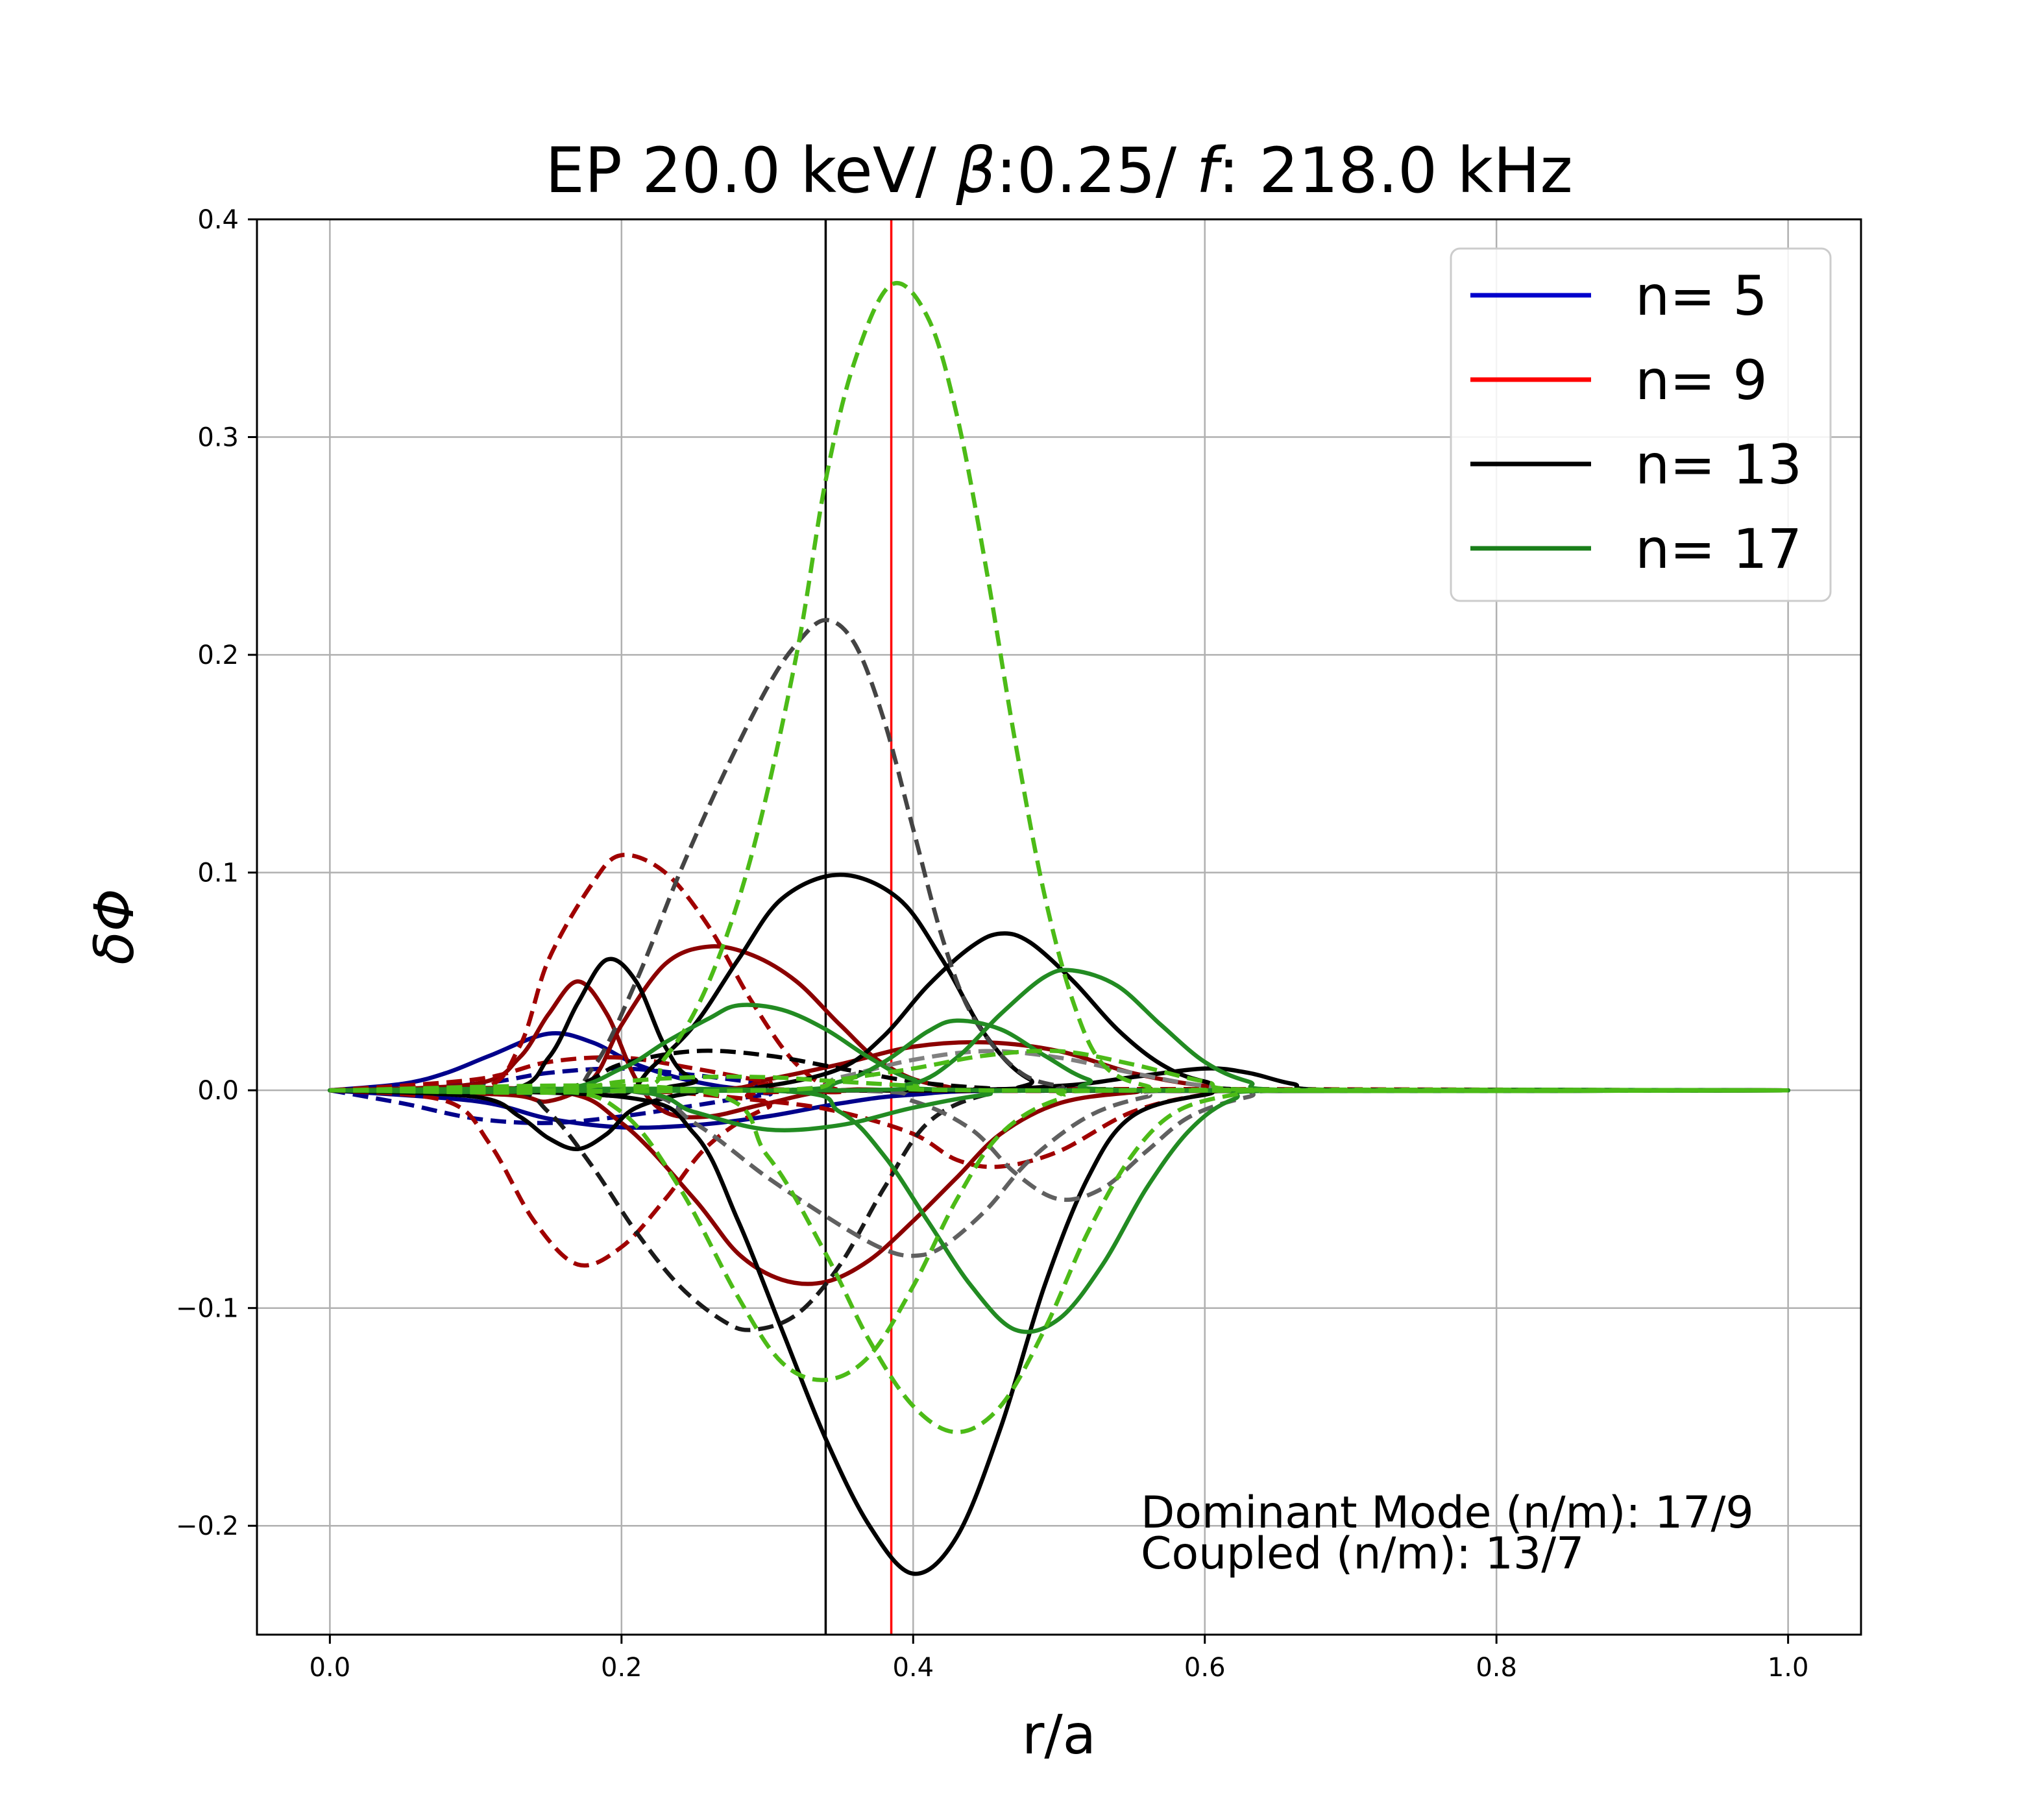  What do you see at coordinates (913, 1668) in the screenshot?
I see `x-tick-label: 0.4` at bounding box center [913, 1668].